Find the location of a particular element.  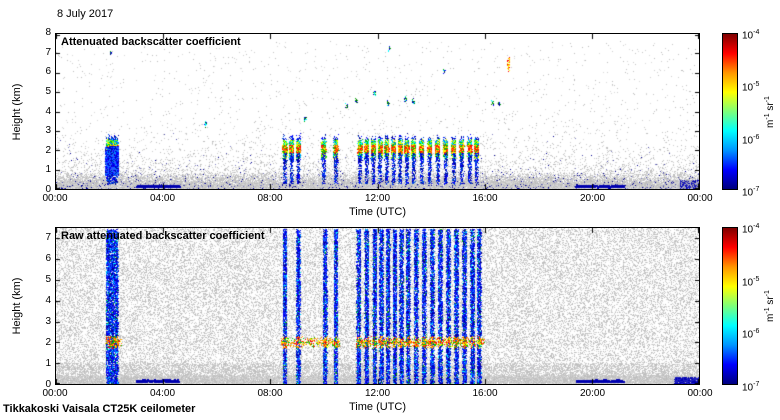

instrument-label: Tikkakoski Vaisala CT25K ceilometer is located at coordinates (99, 409).